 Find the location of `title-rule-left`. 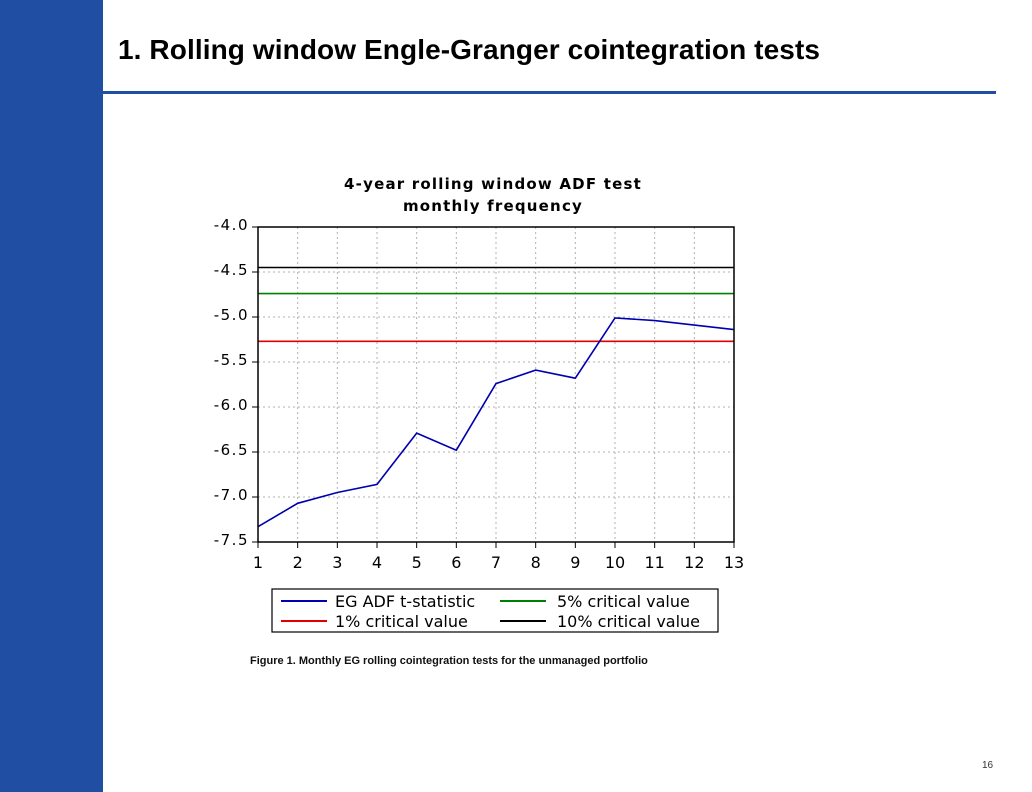

title-rule-left is located at coordinates (69, 90).